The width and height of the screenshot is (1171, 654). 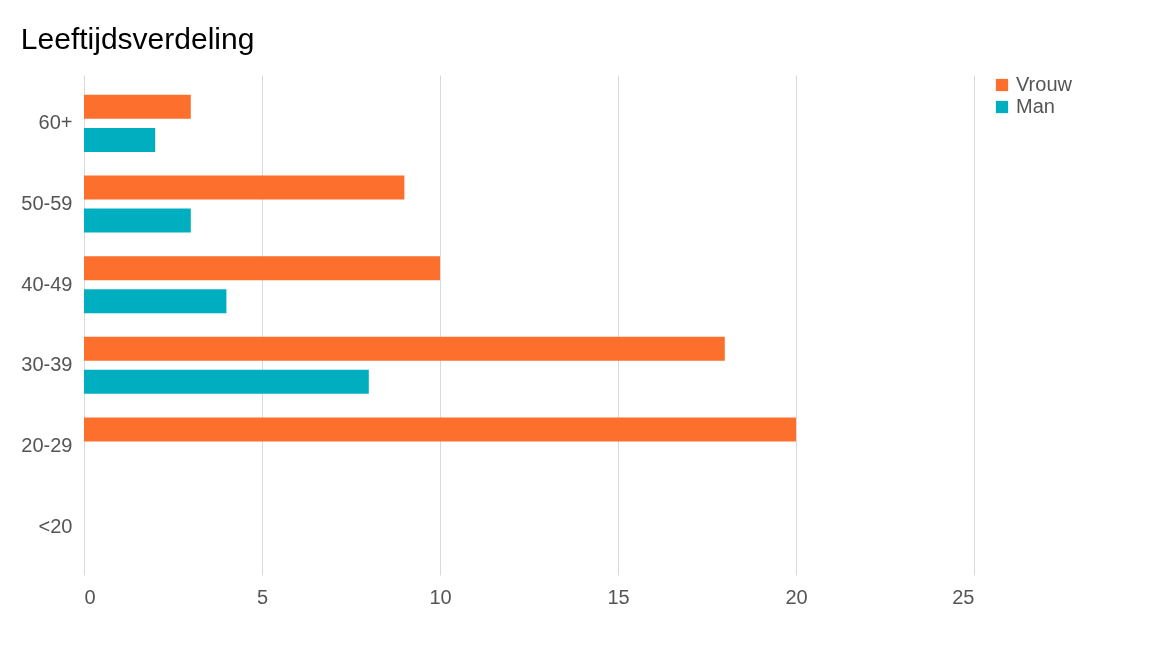 What do you see at coordinates (796, 596) in the screenshot?
I see `x-tick-label: 20` at bounding box center [796, 596].